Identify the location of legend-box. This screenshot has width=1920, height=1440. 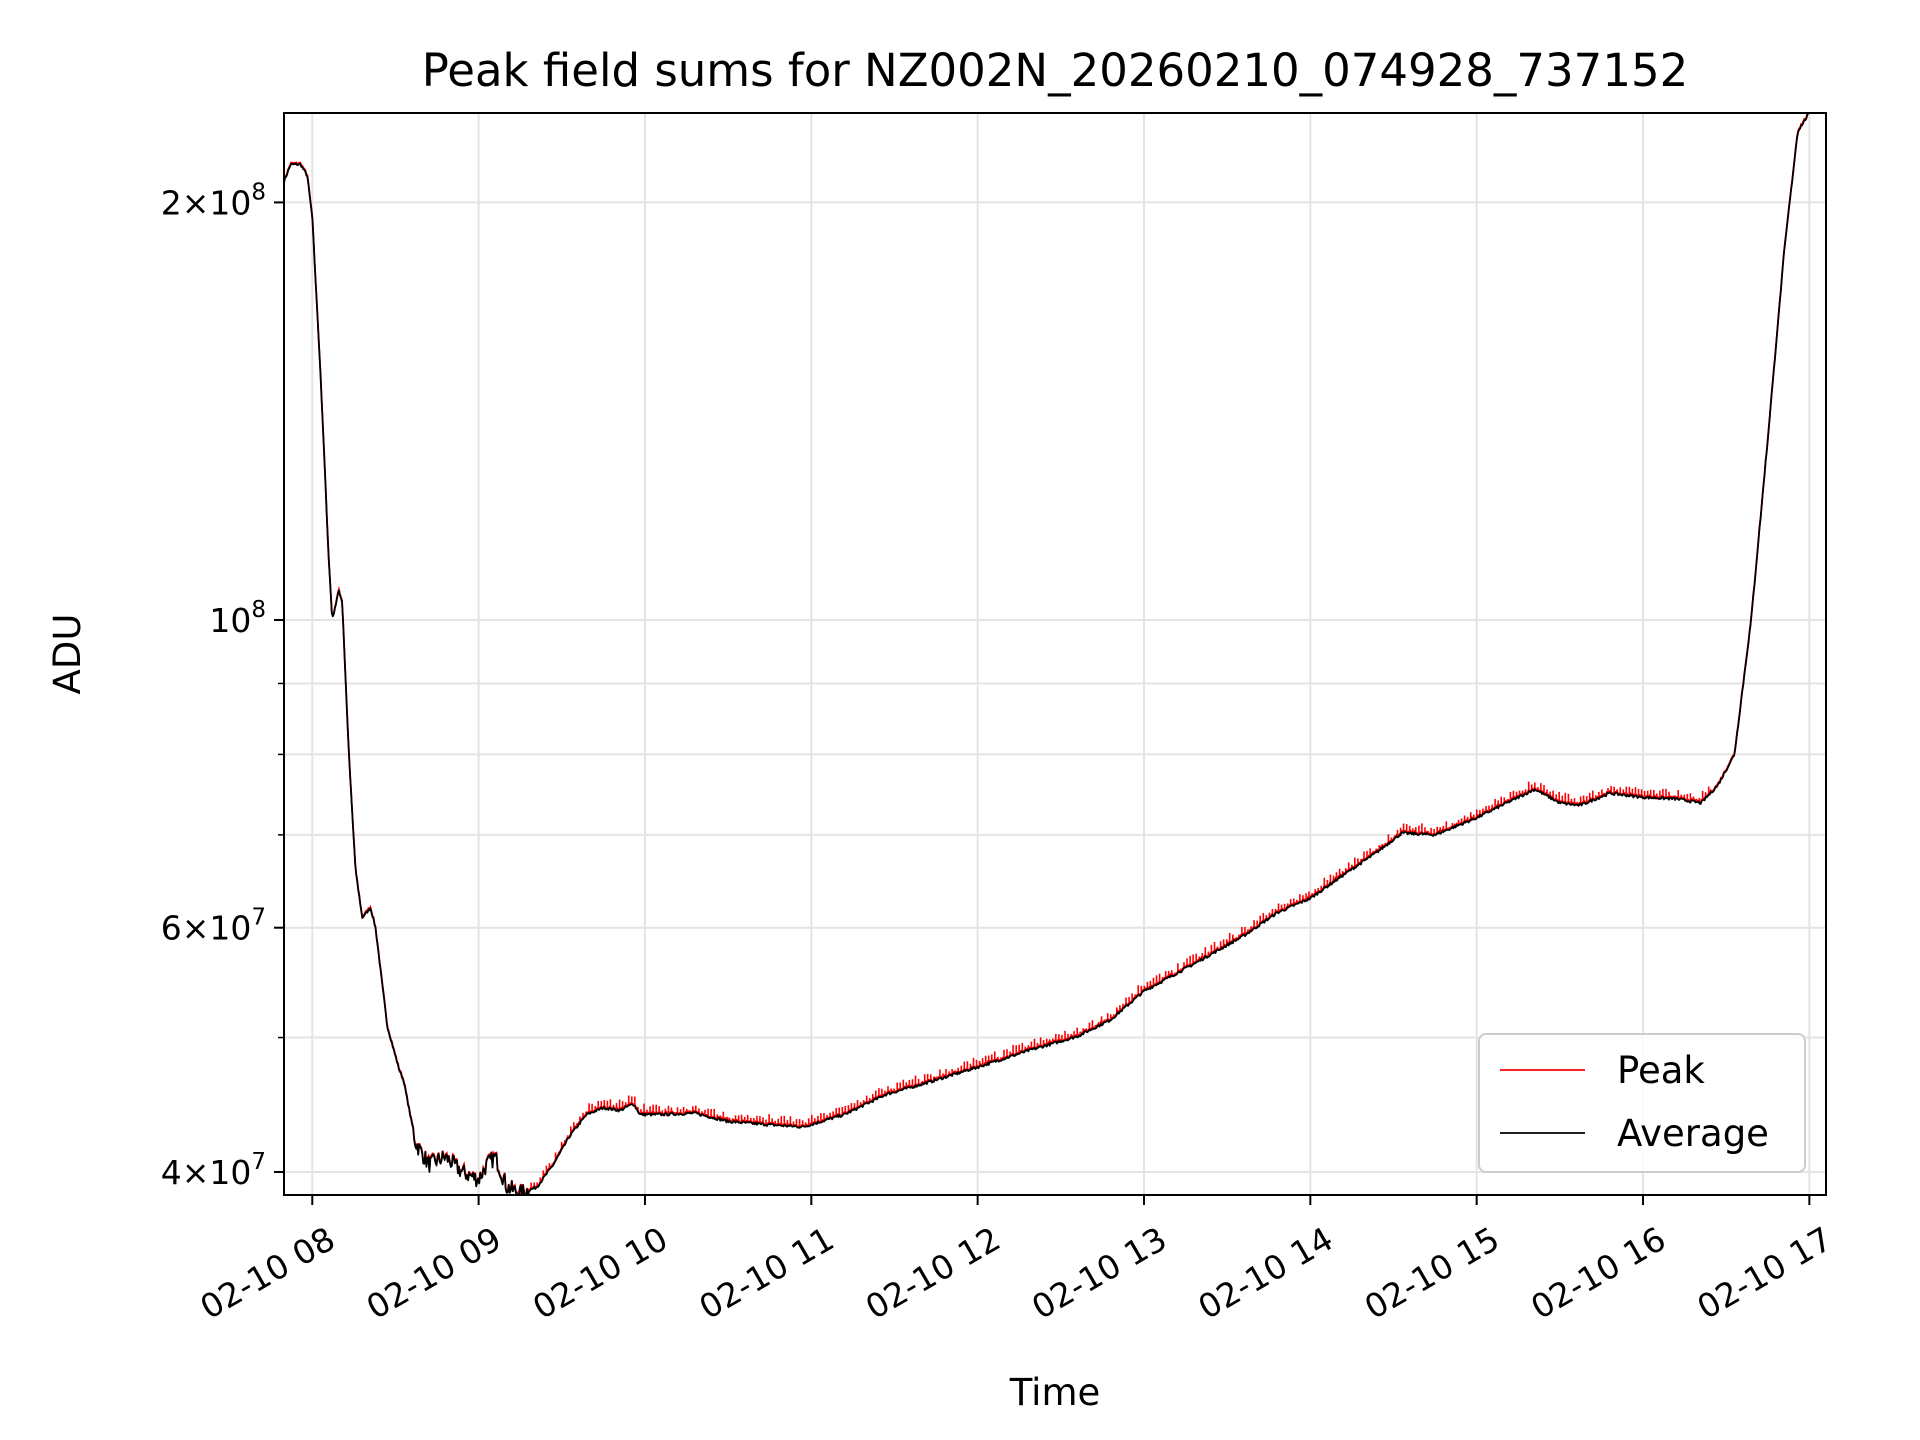
(1642, 1103).